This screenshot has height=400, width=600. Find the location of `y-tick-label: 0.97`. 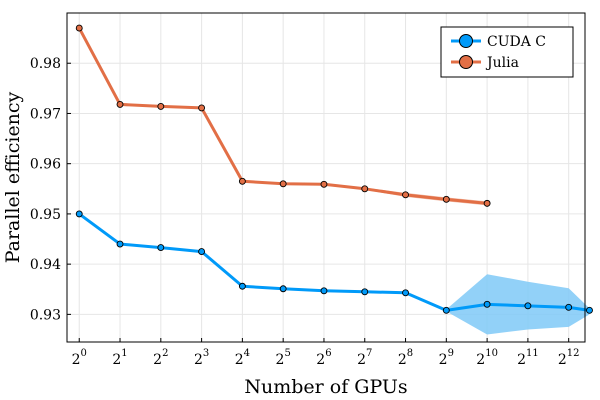

y-tick-label: 0.97 is located at coordinates (45, 114).